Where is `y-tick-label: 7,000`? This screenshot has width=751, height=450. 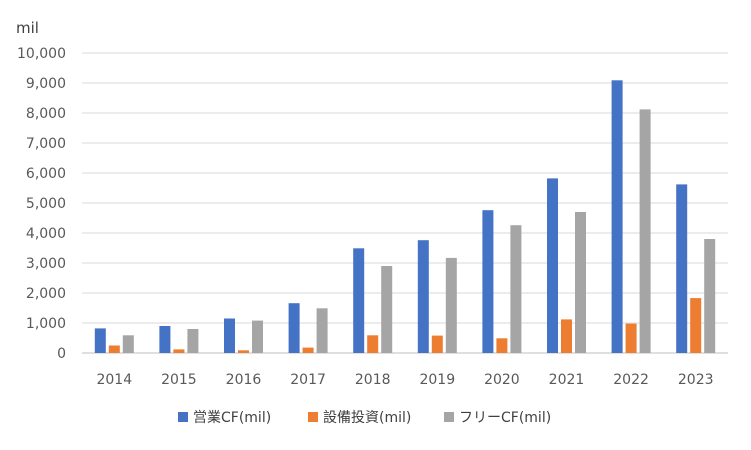
y-tick-label: 7,000 is located at coordinates (46, 144).